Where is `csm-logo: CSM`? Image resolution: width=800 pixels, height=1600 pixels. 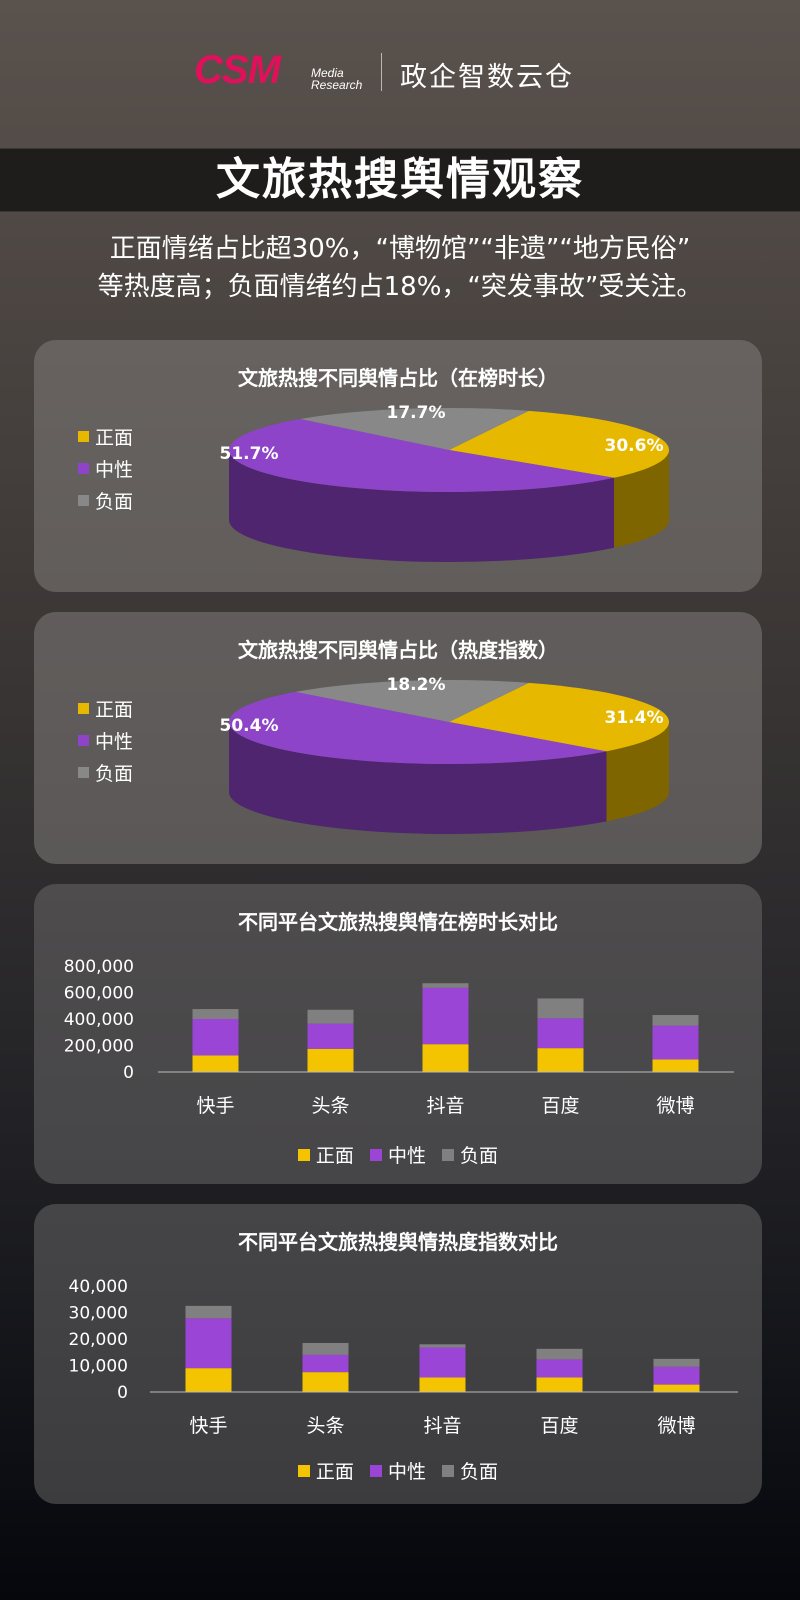 csm-logo: CSM is located at coordinates (239, 69).